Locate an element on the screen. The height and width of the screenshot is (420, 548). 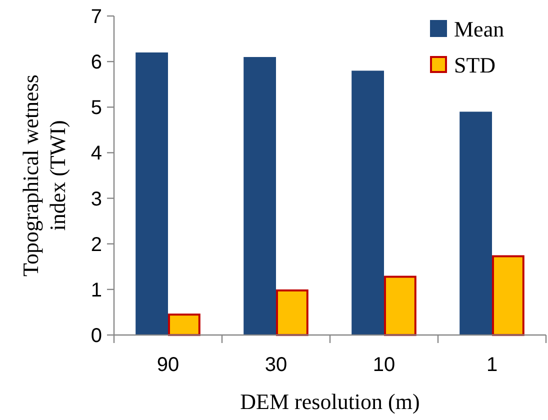
y-tick-label: 3 is located at coordinates (96, 199).